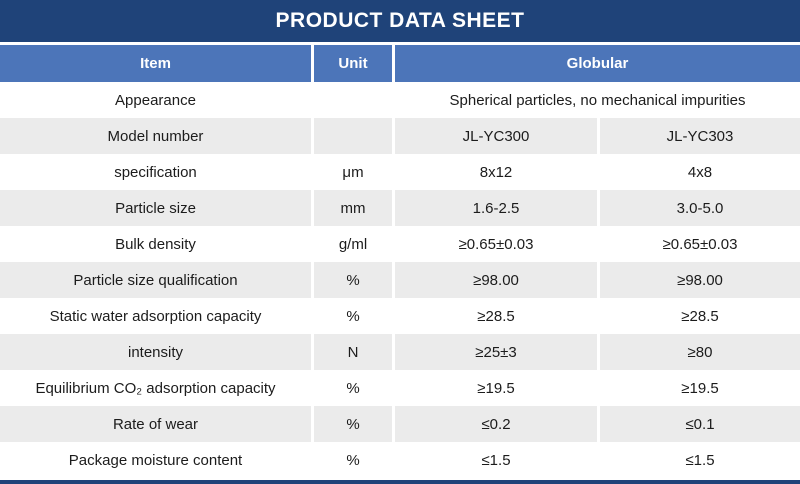  What do you see at coordinates (157, 63) in the screenshot?
I see `column-header-item: Item` at bounding box center [157, 63].